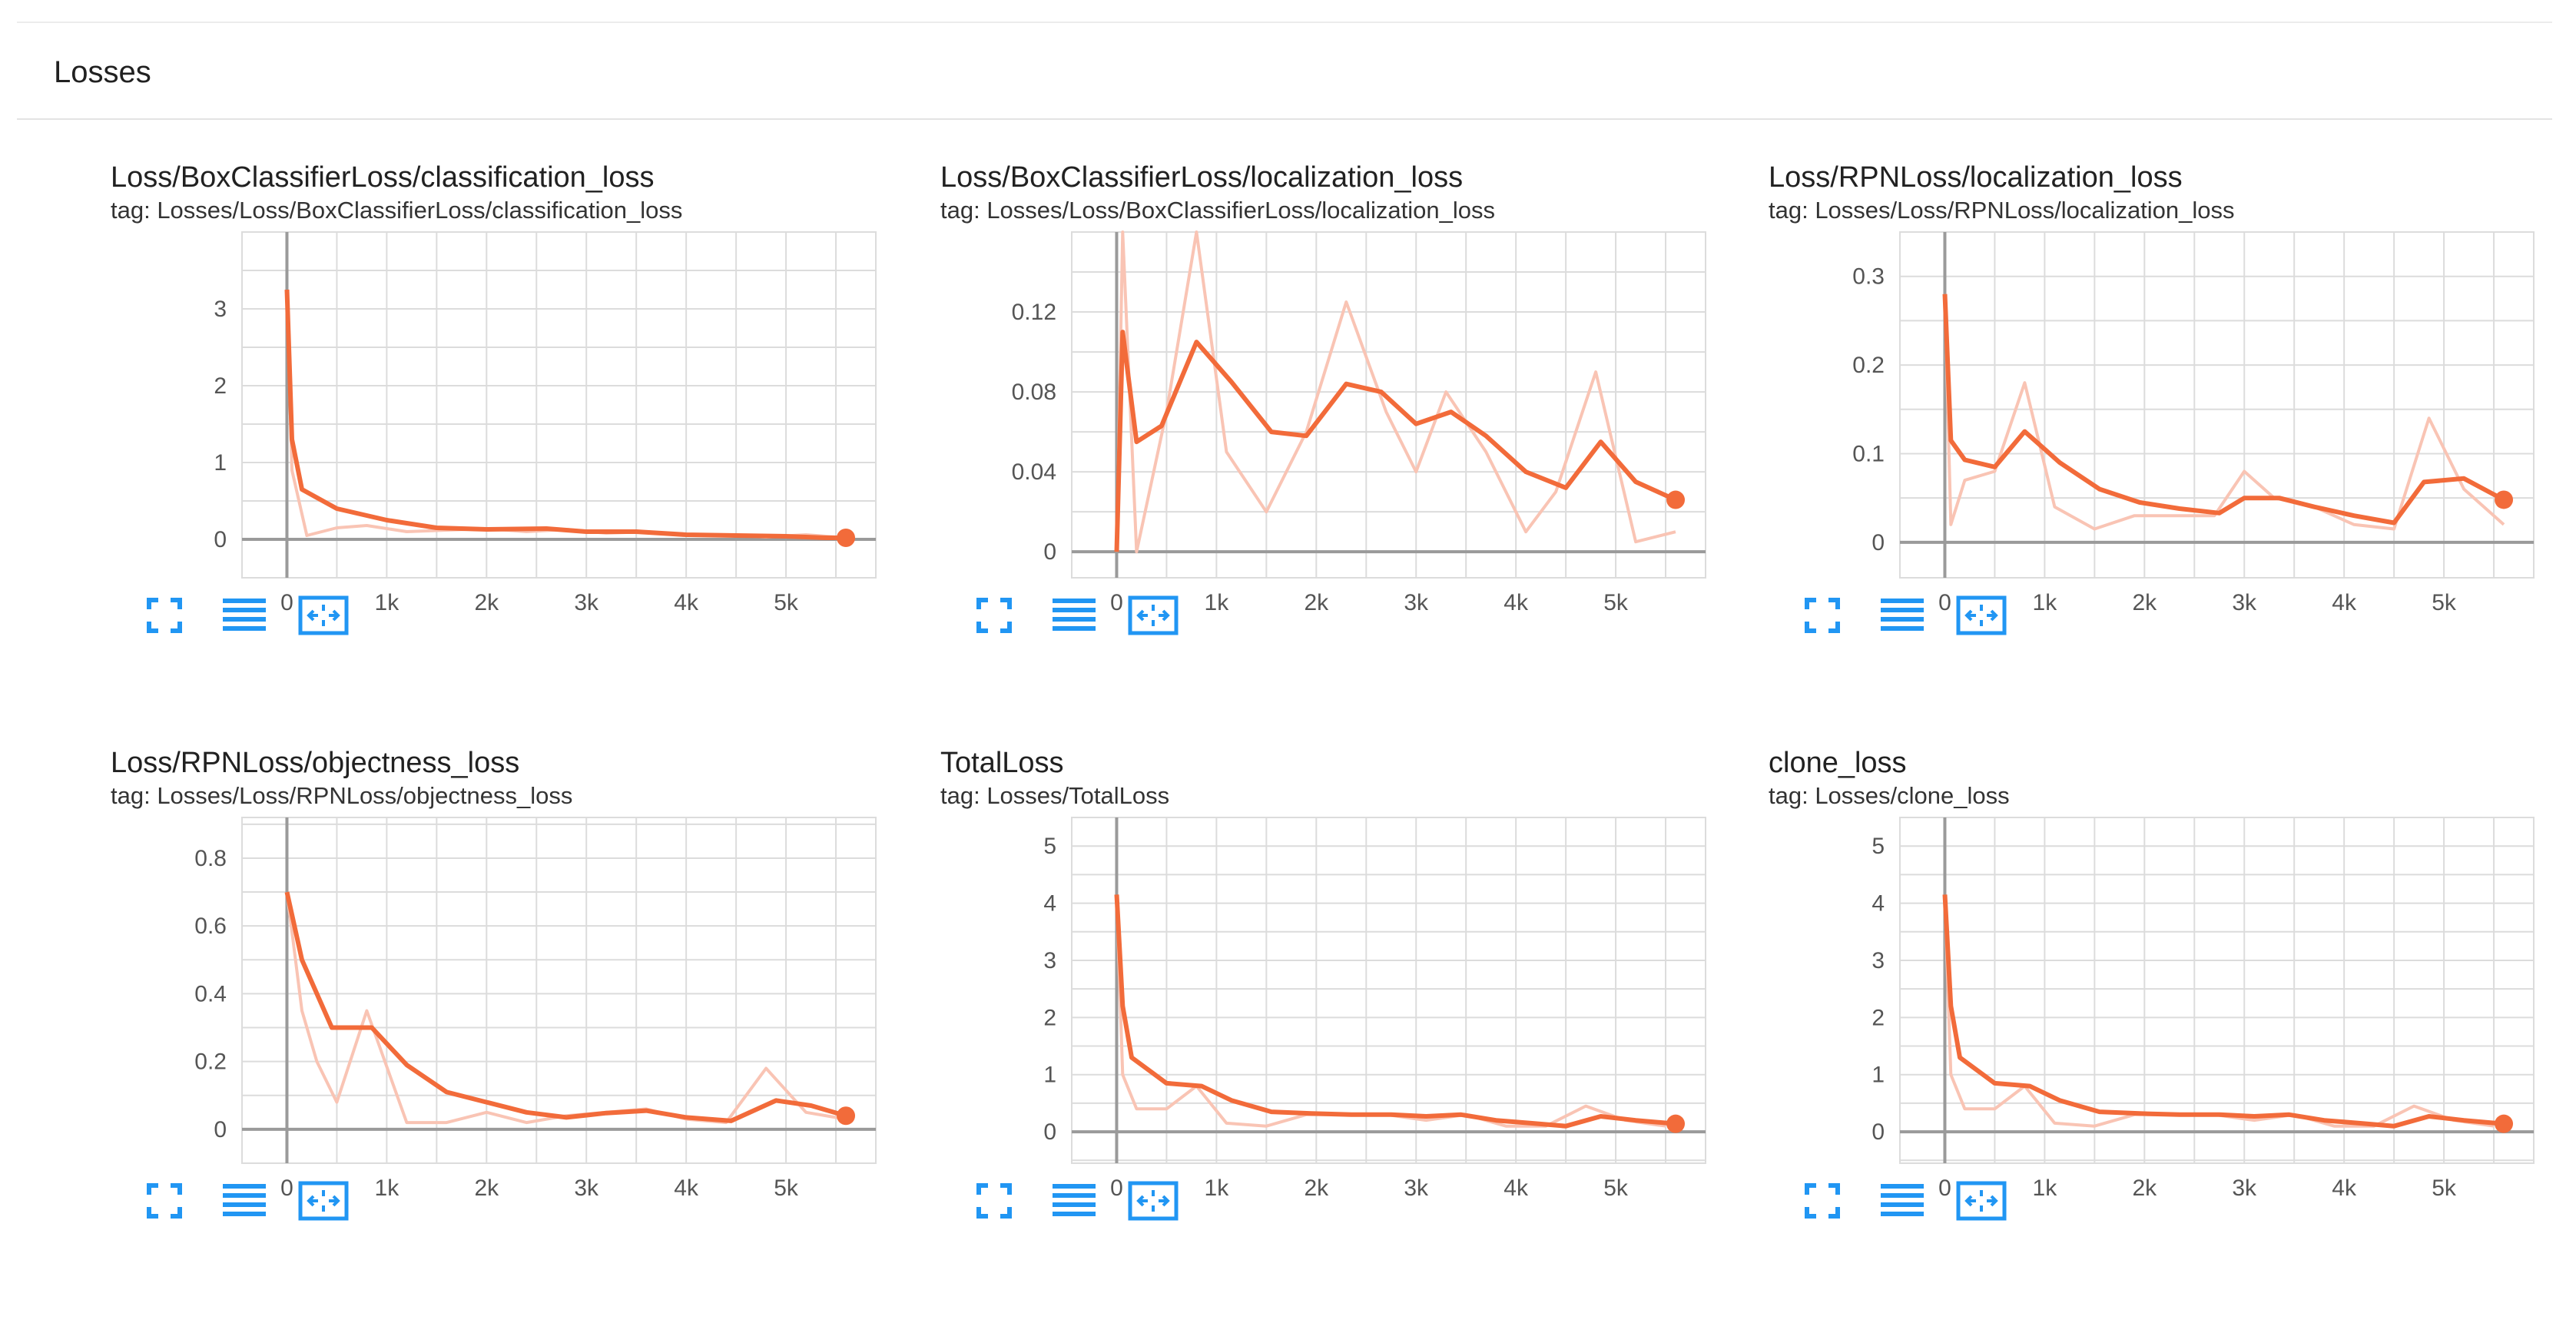 This screenshot has width=2576, height=1333. I want to click on section-title: Losses, so click(102, 72).